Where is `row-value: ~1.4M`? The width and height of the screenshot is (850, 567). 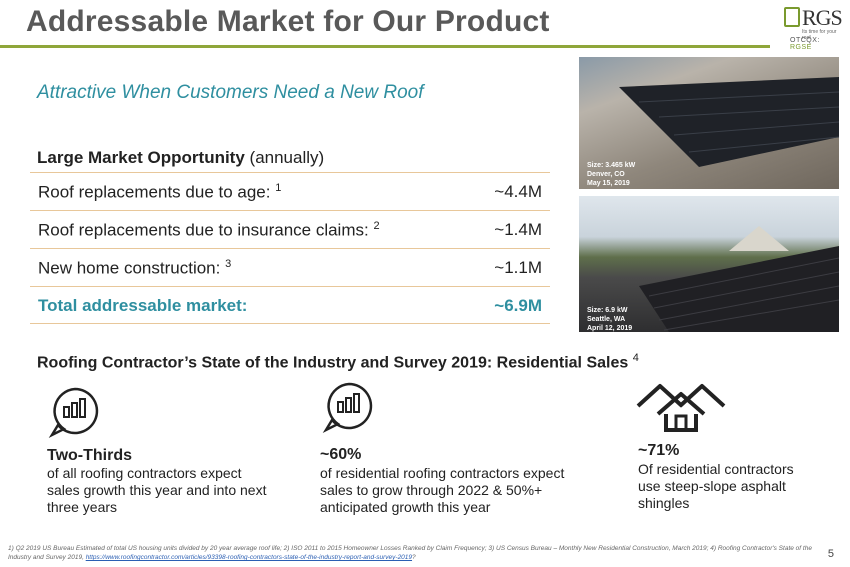
row-value: ~1.4M is located at coordinates (518, 229).